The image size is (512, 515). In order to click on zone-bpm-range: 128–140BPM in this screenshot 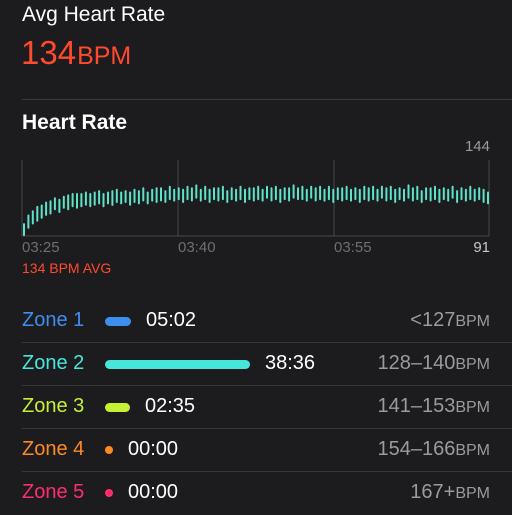, I will do `click(433, 363)`.